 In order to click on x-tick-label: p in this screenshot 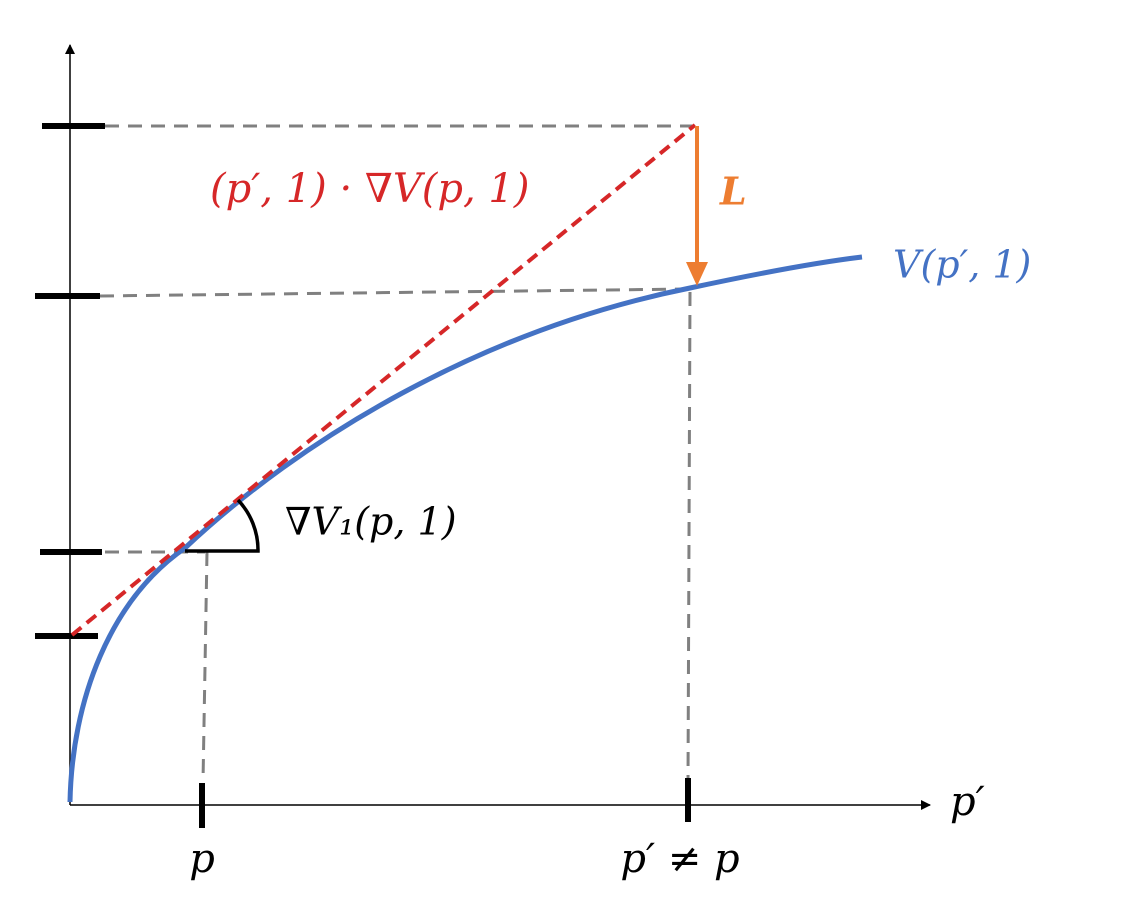, I will do `click(202, 859)`.